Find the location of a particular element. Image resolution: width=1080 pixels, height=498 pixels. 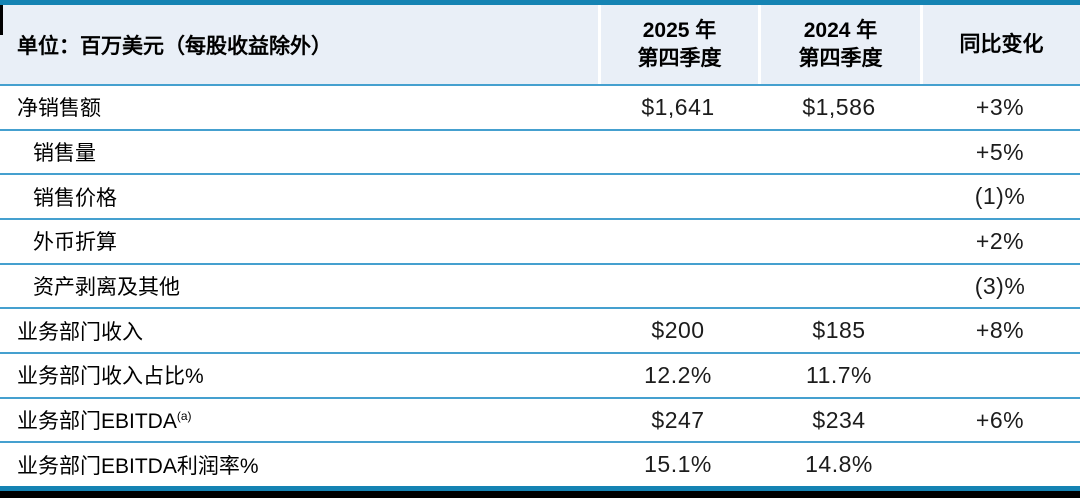

row-label: 业务部门收入 is located at coordinates (80, 332).